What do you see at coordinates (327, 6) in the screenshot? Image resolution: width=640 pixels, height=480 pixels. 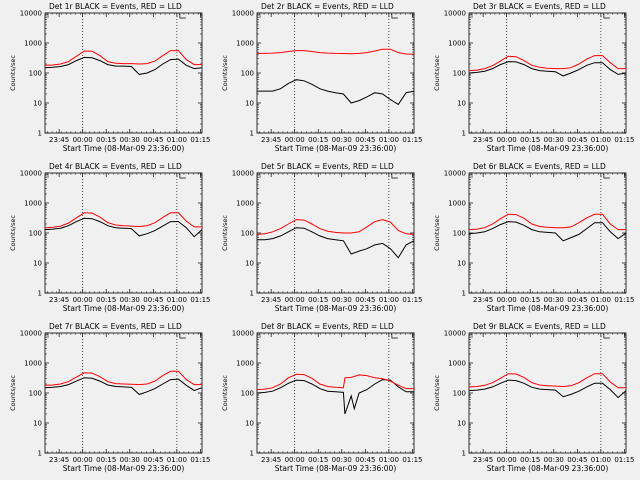 I see `panel-title: Det 2r BLACK = Events, RED = LLD` at bounding box center [327, 6].